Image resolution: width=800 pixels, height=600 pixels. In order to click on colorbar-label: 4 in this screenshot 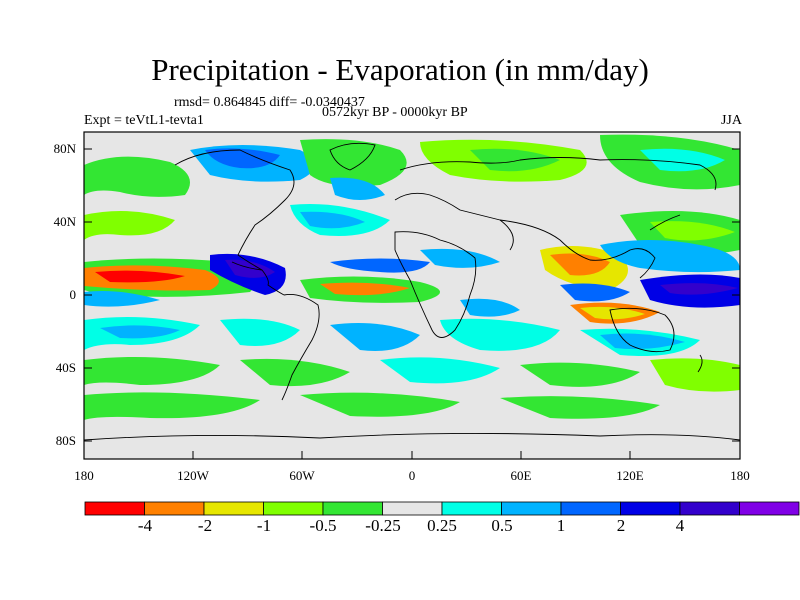, I will do `click(680, 525)`.